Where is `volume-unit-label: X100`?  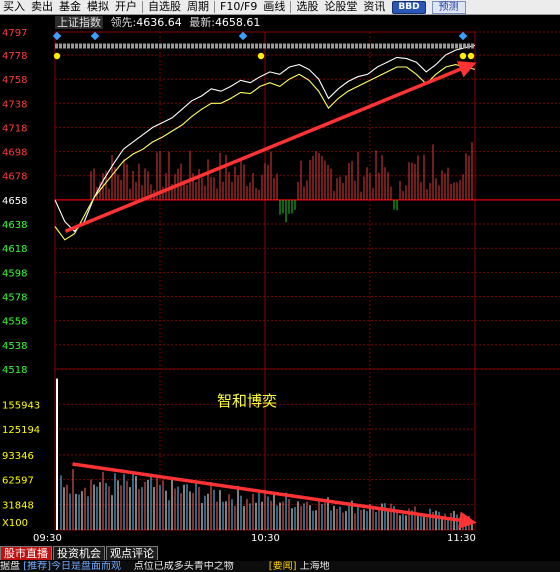
volume-unit-label: X100 is located at coordinates (15, 523).